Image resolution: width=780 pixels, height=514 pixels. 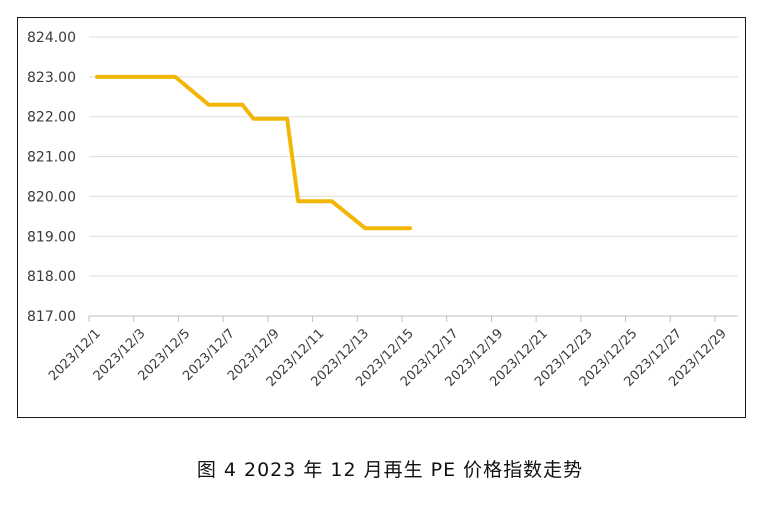 What do you see at coordinates (51, 277) in the screenshot?
I see `y-tick-label: 818.00` at bounding box center [51, 277].